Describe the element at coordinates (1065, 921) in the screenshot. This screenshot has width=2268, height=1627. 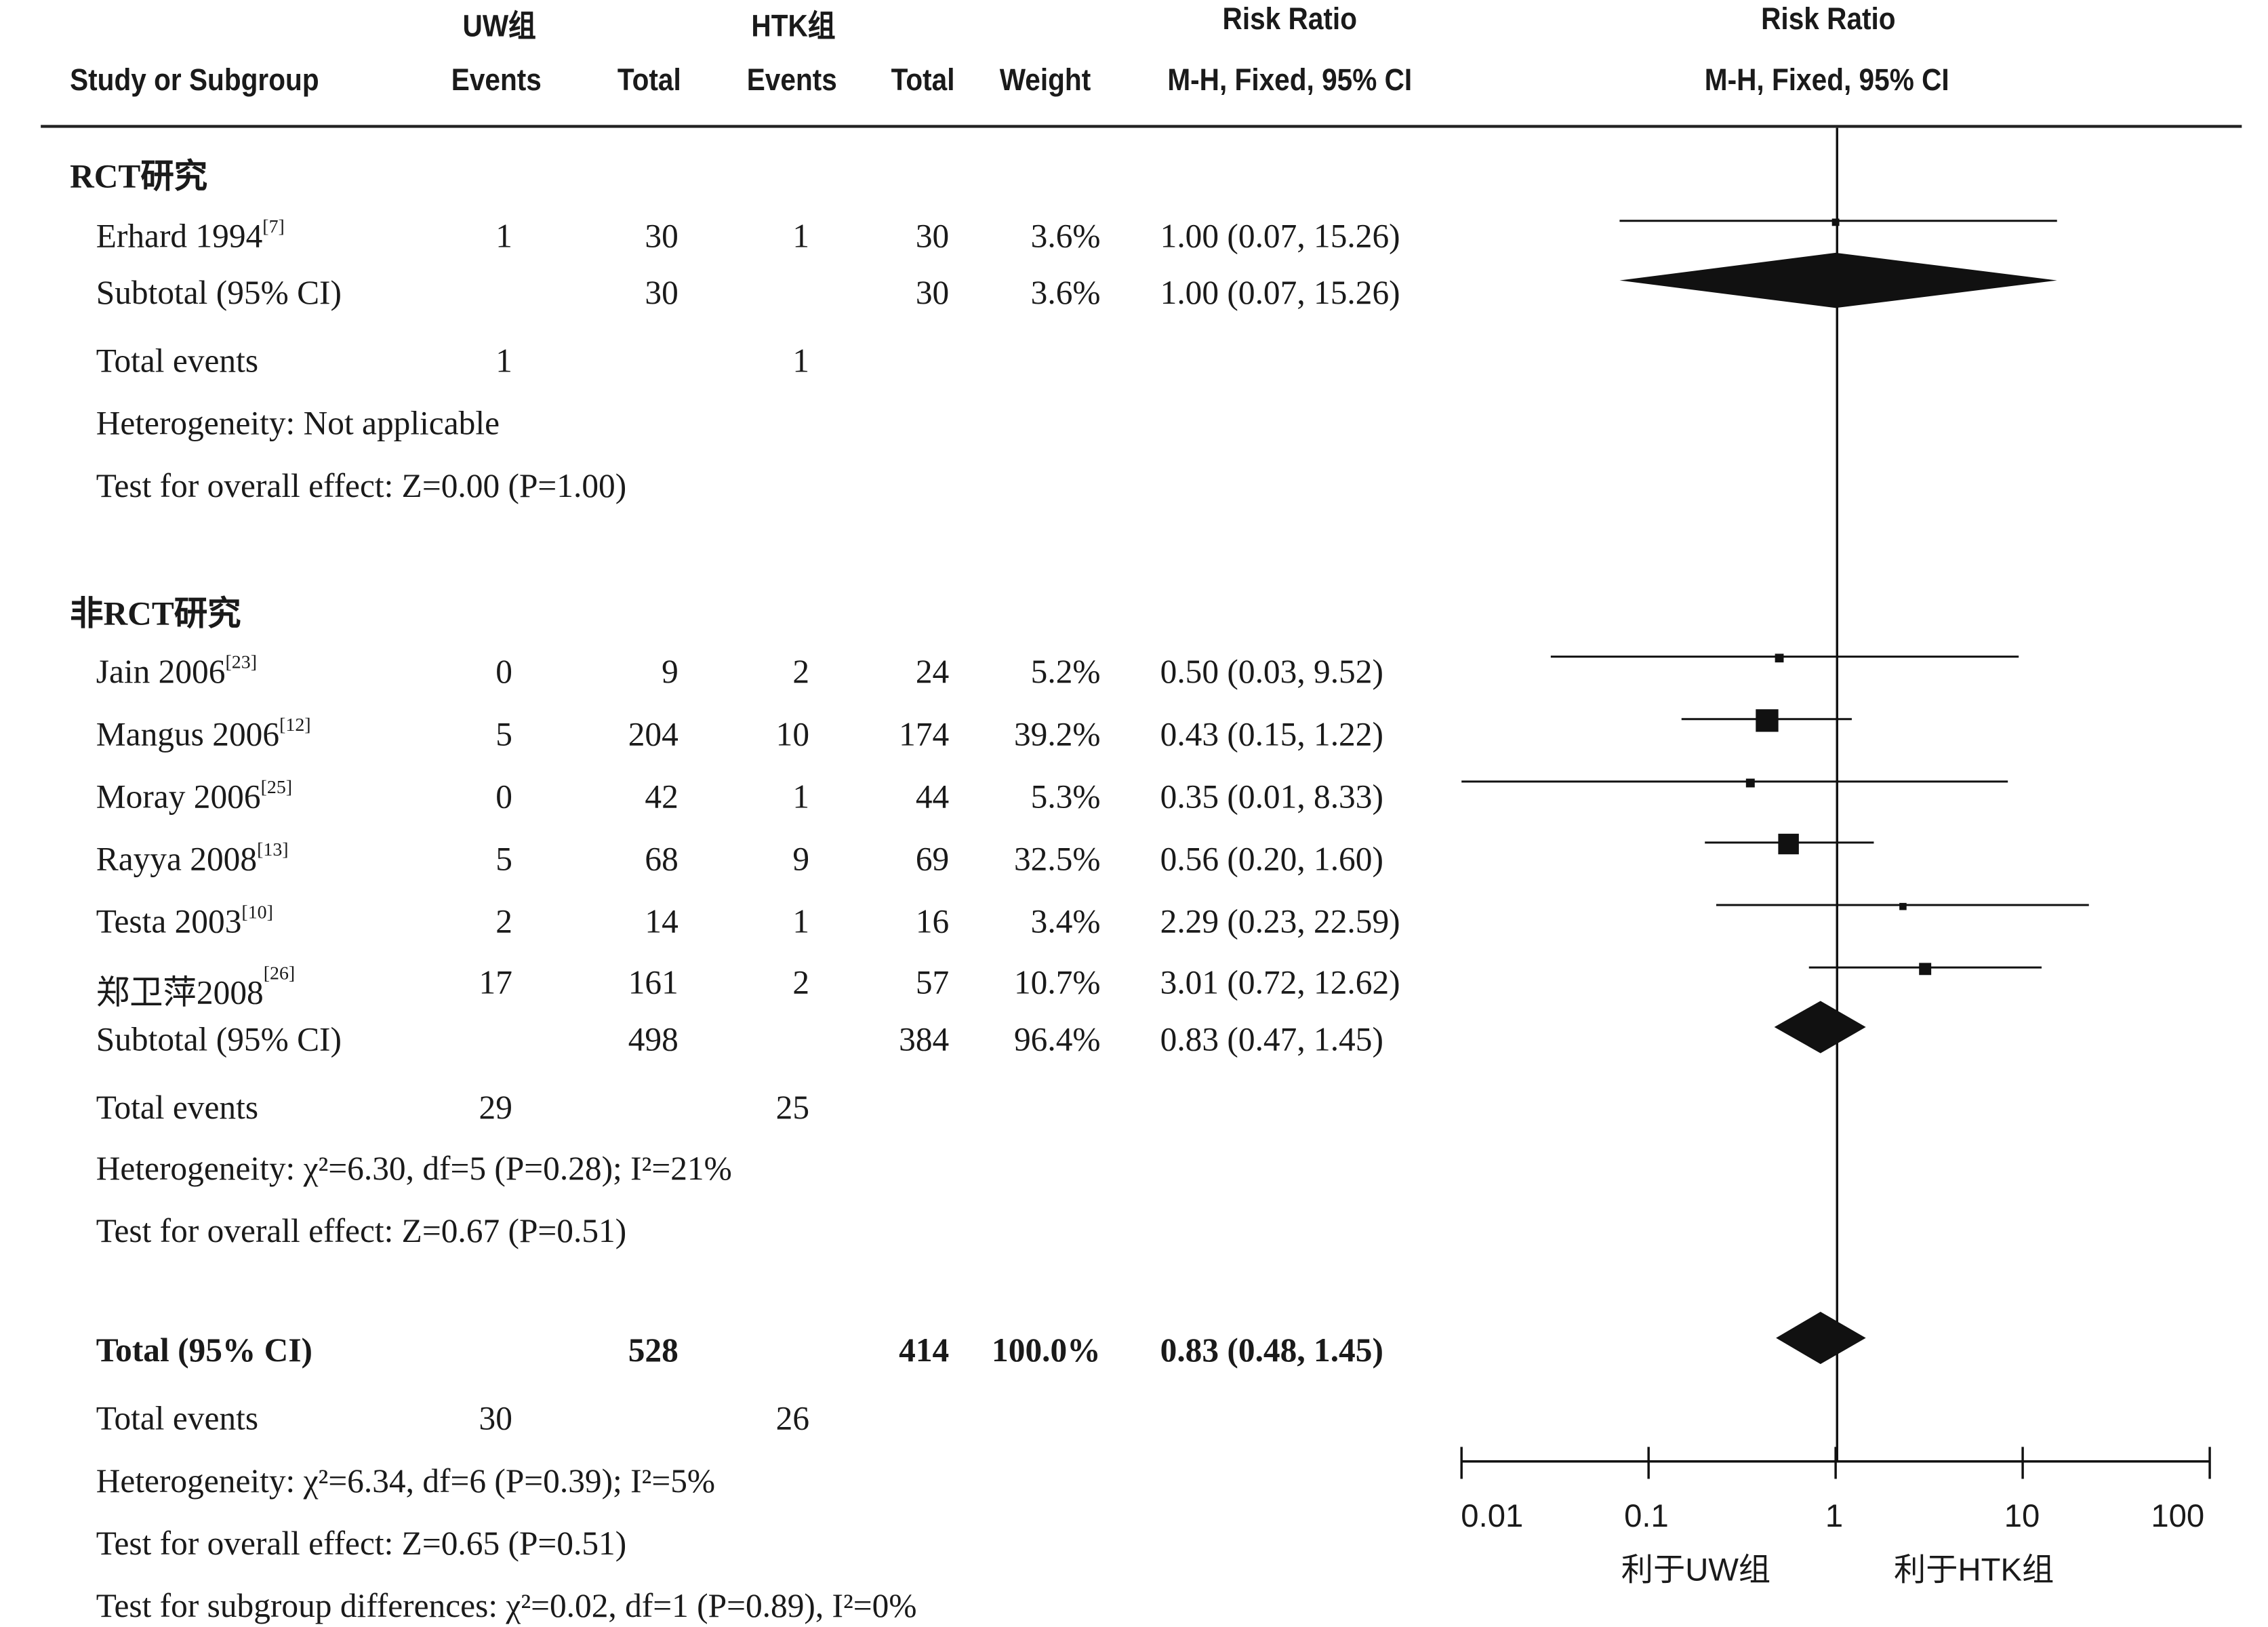
I see `study-weight: 3.4%` at that location.